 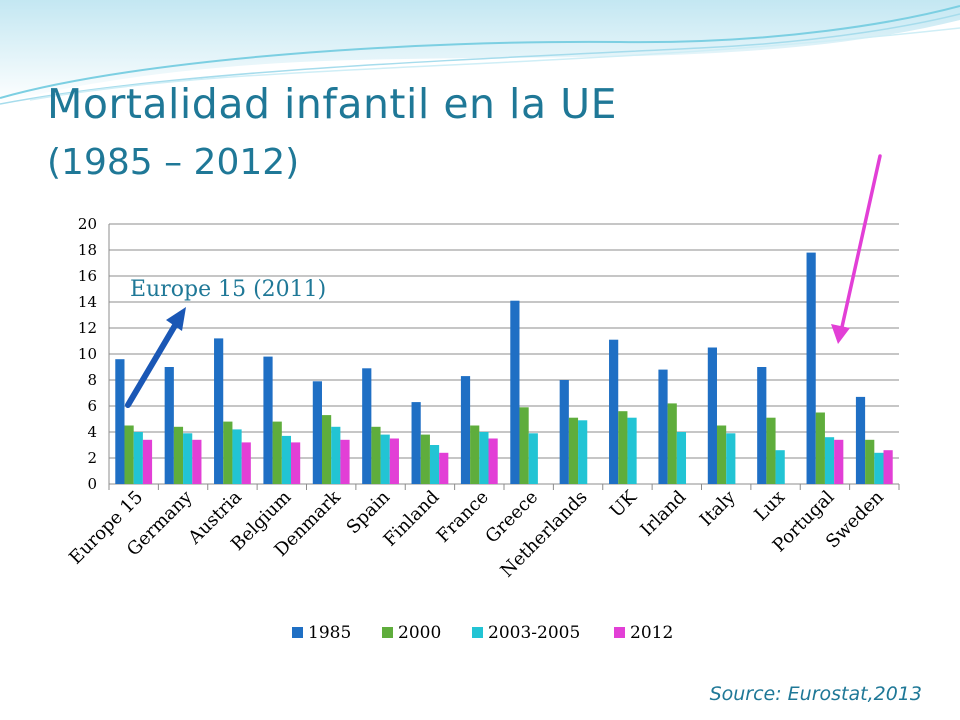 What do you see at coordinates (268, 420) in the screenshot?
I see `bar-1985-belgium` at bounding box center [268, 420].